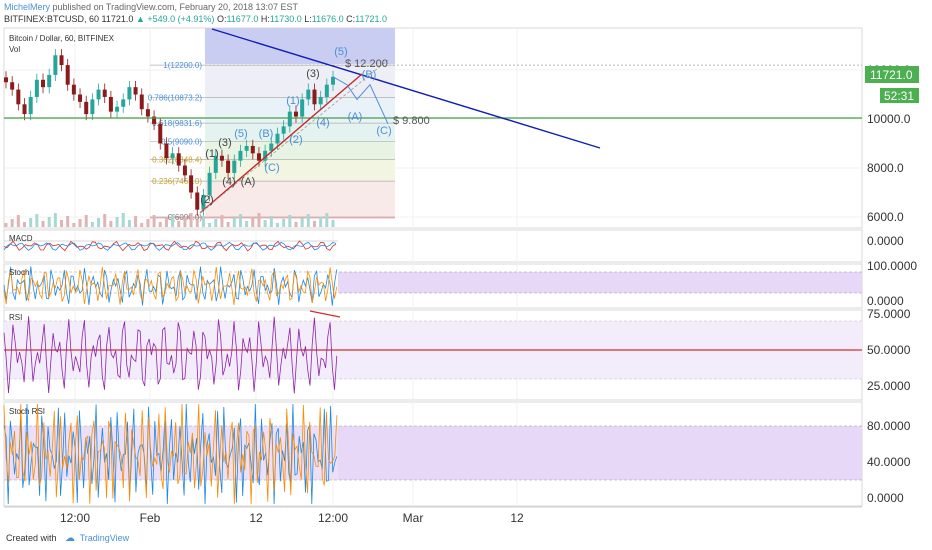  Describe the element at coordinates (31, 538) in the screenshot. I see `created-with-text: Created with` at that location.